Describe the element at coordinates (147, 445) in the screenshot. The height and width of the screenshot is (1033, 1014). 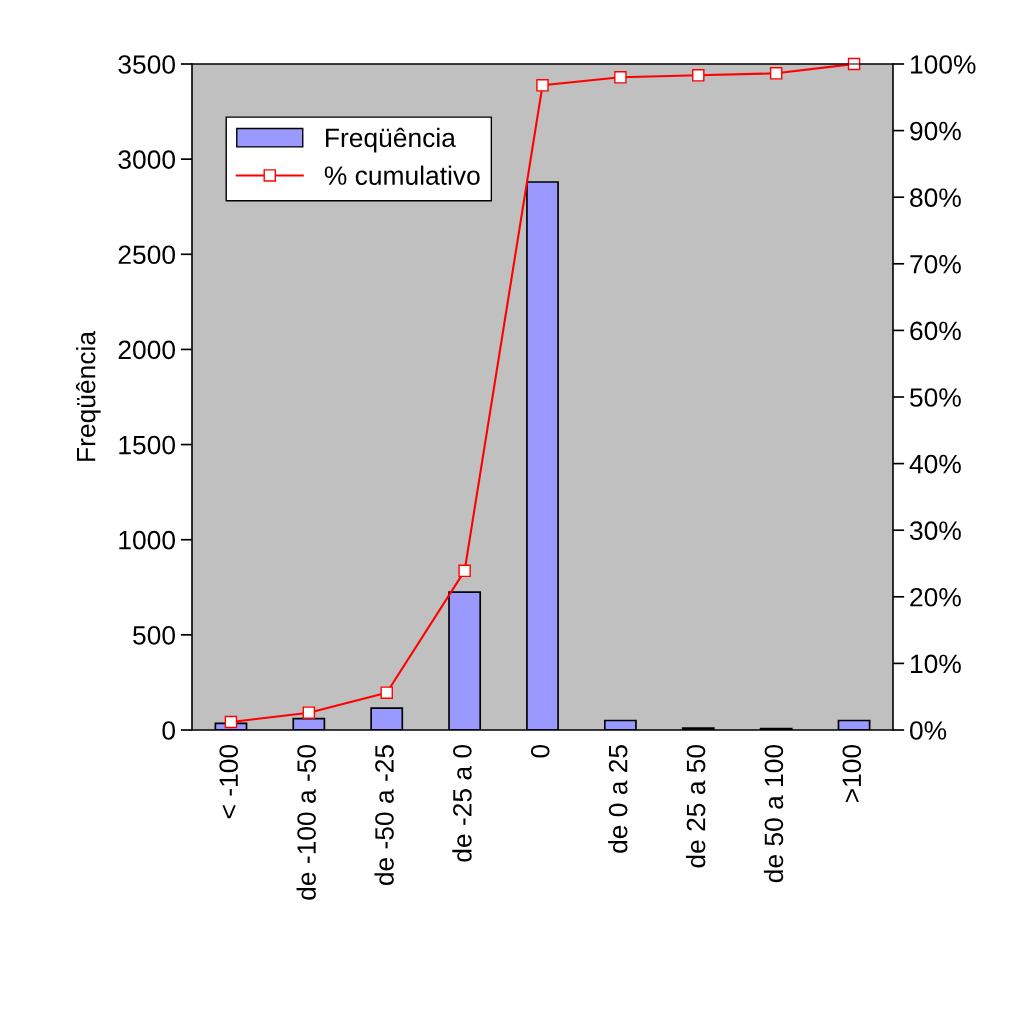
I see `y-tick-label: 1500` at that location.